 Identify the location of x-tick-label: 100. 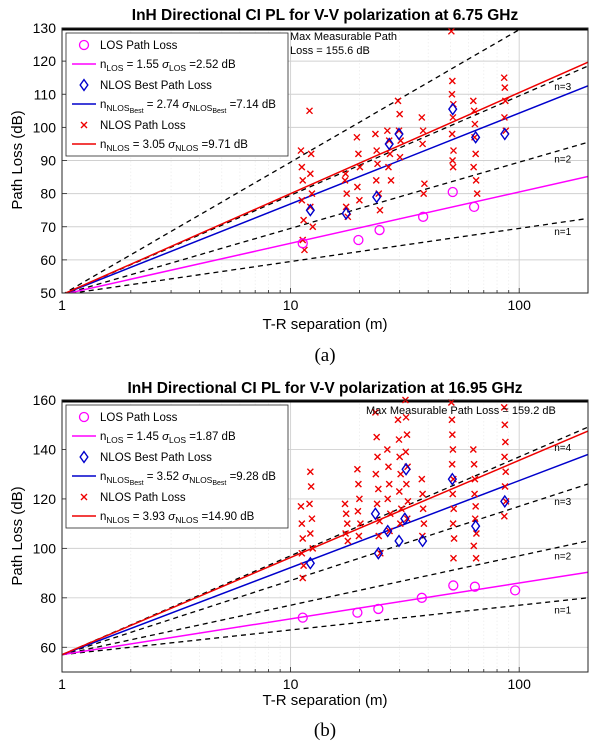
(520, 684).